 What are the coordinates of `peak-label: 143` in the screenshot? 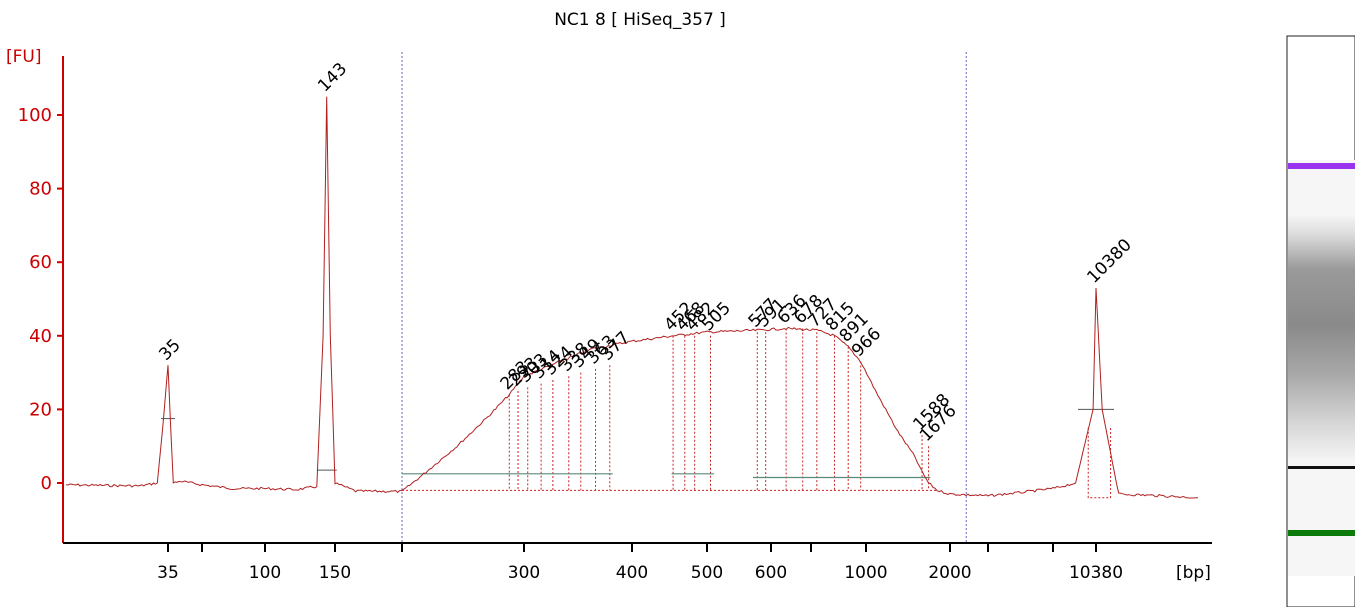 It's located at (332, 77).